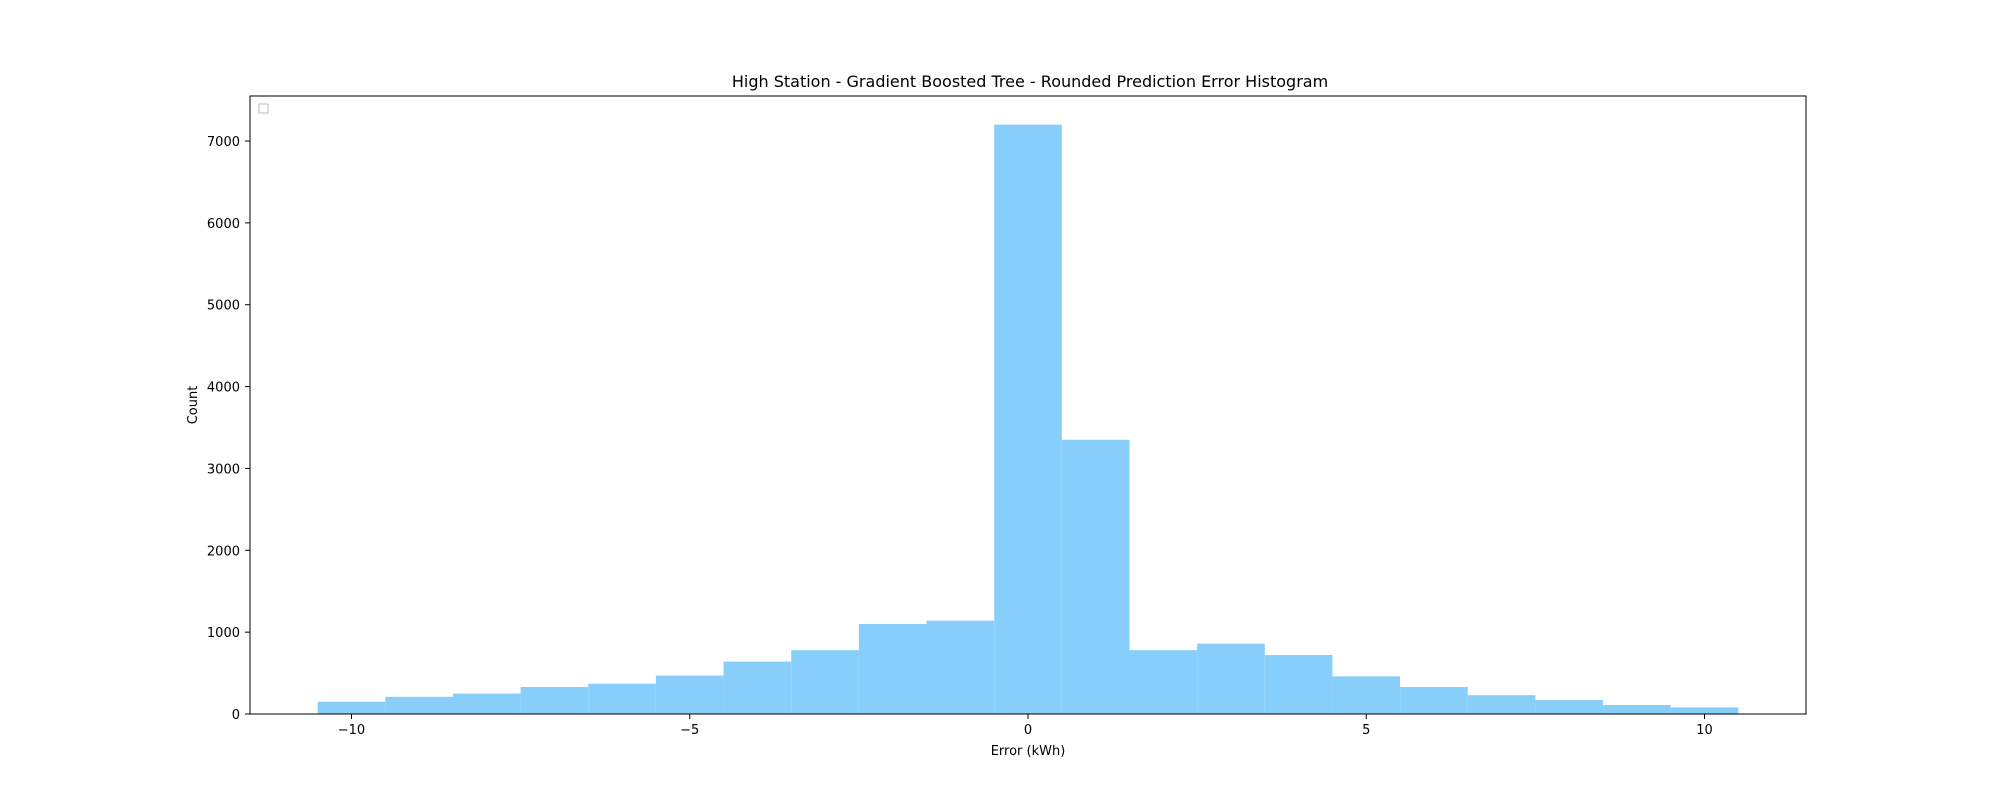  I want to click on x-axis-ticks: −10 −5 0 5 10, so click(1025, 726).